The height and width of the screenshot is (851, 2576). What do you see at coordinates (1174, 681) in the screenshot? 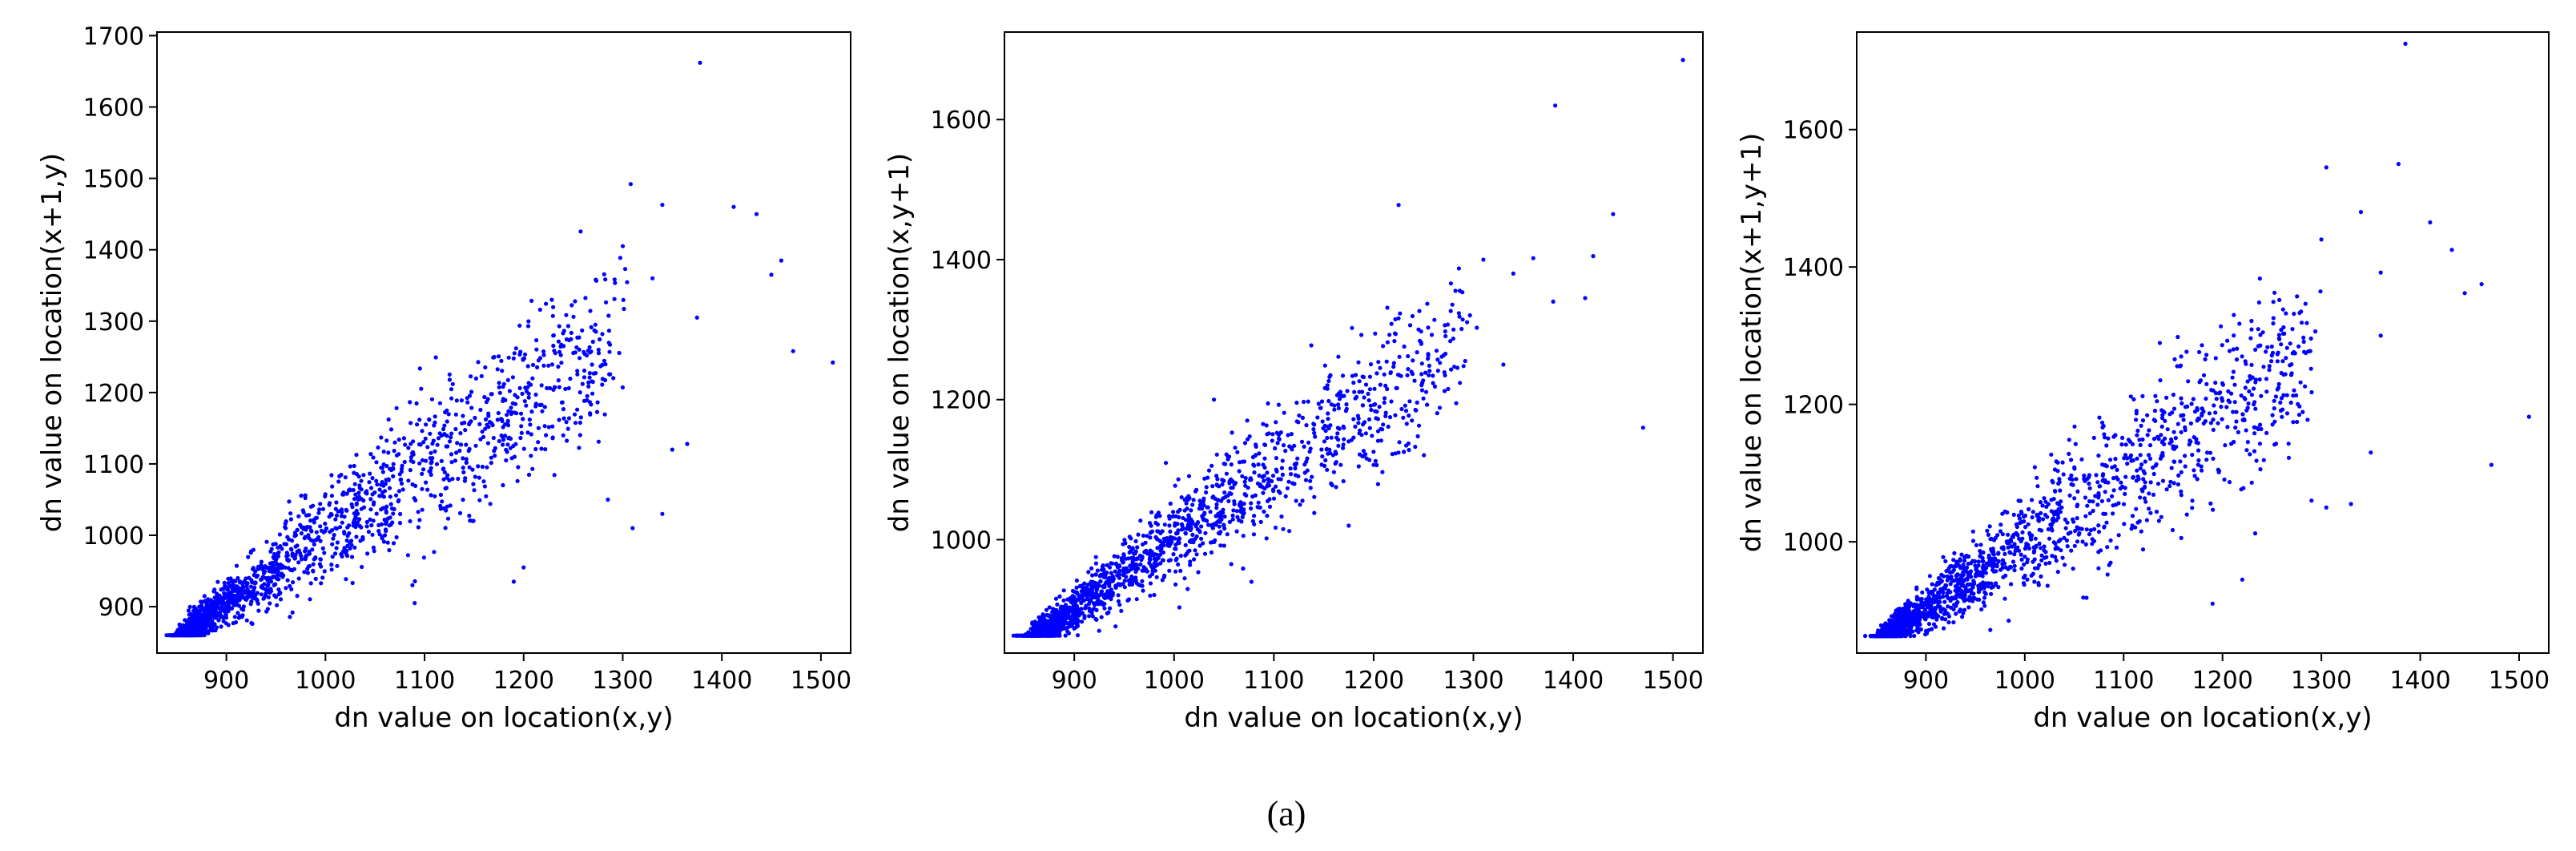
I see `x-tick-label: 1000` at bounding box center [1174, 681].